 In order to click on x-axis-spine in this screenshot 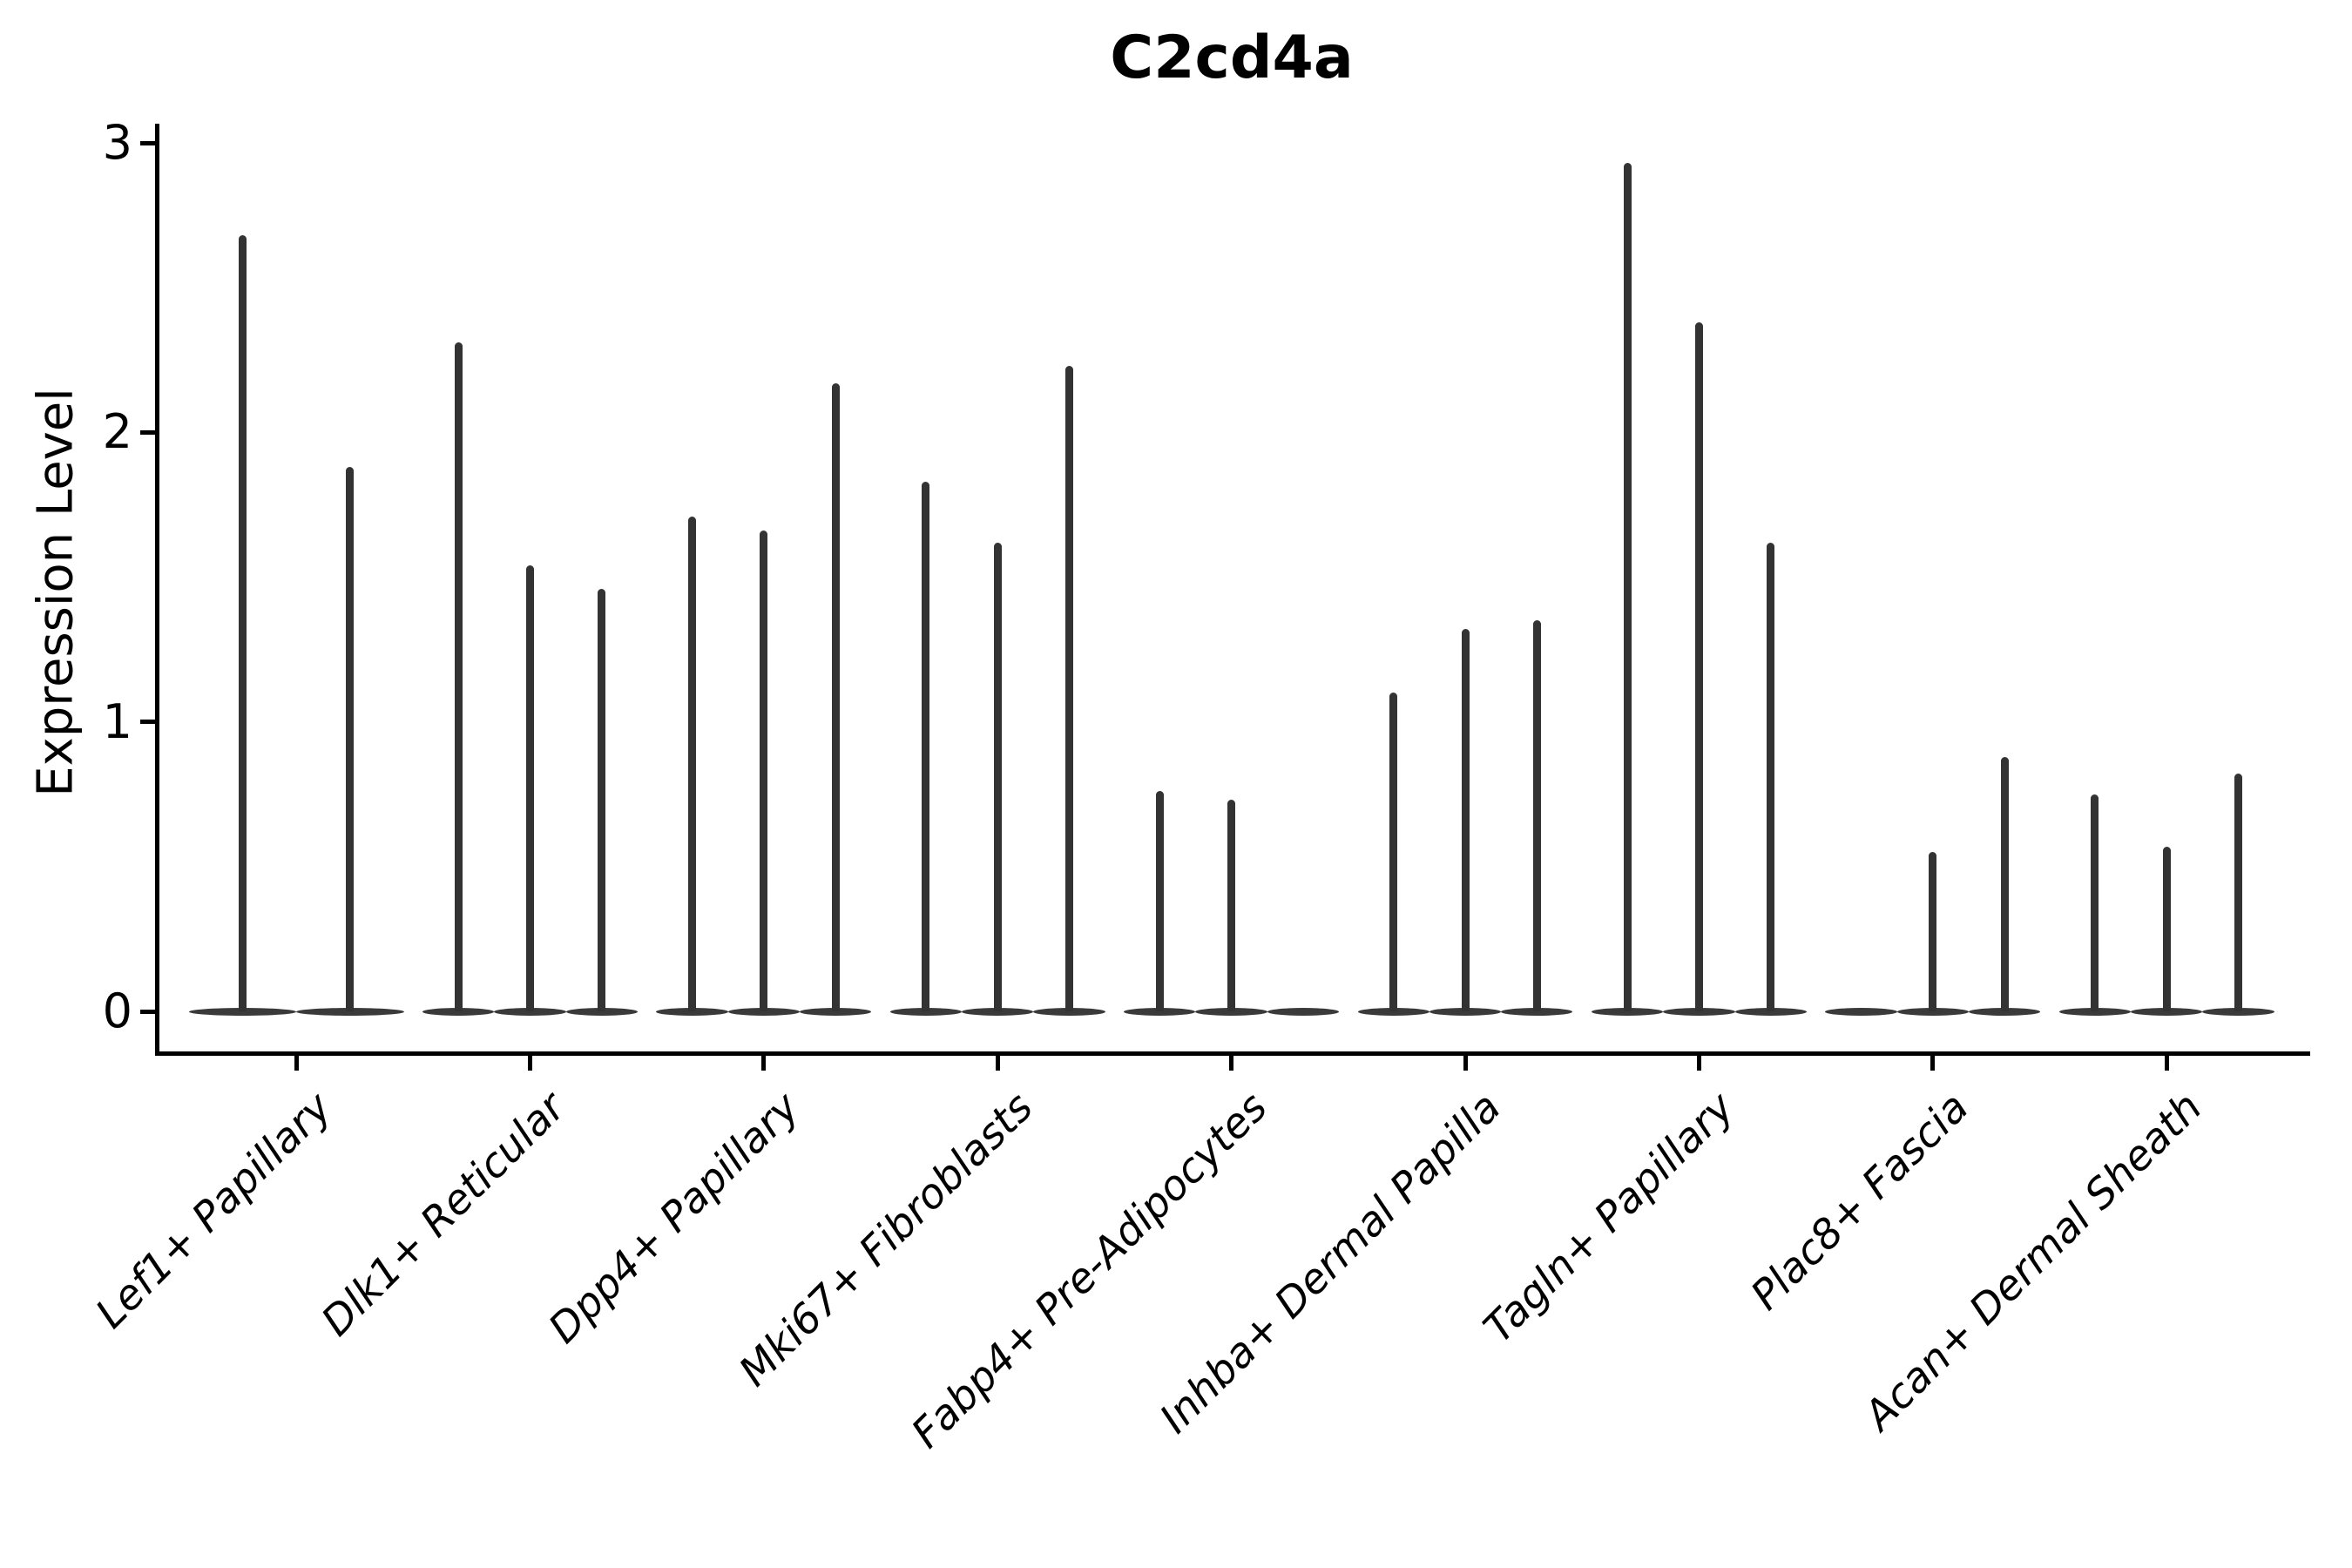, I will do `click(1232, 1054)`.